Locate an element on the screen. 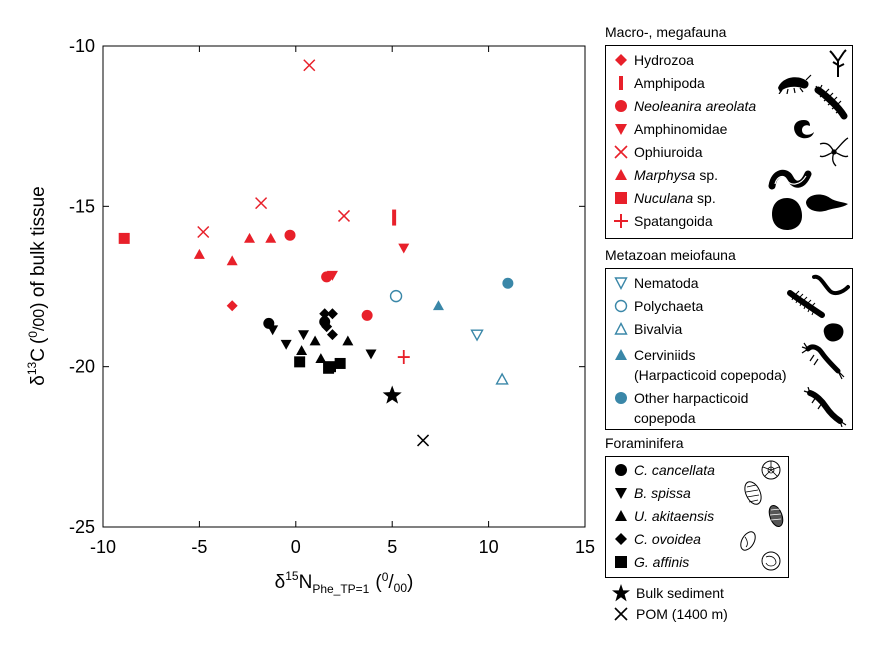 The width and height of the screenshot is (883, 650). legend-marker-nematoda is located at coordinates (621, 283).